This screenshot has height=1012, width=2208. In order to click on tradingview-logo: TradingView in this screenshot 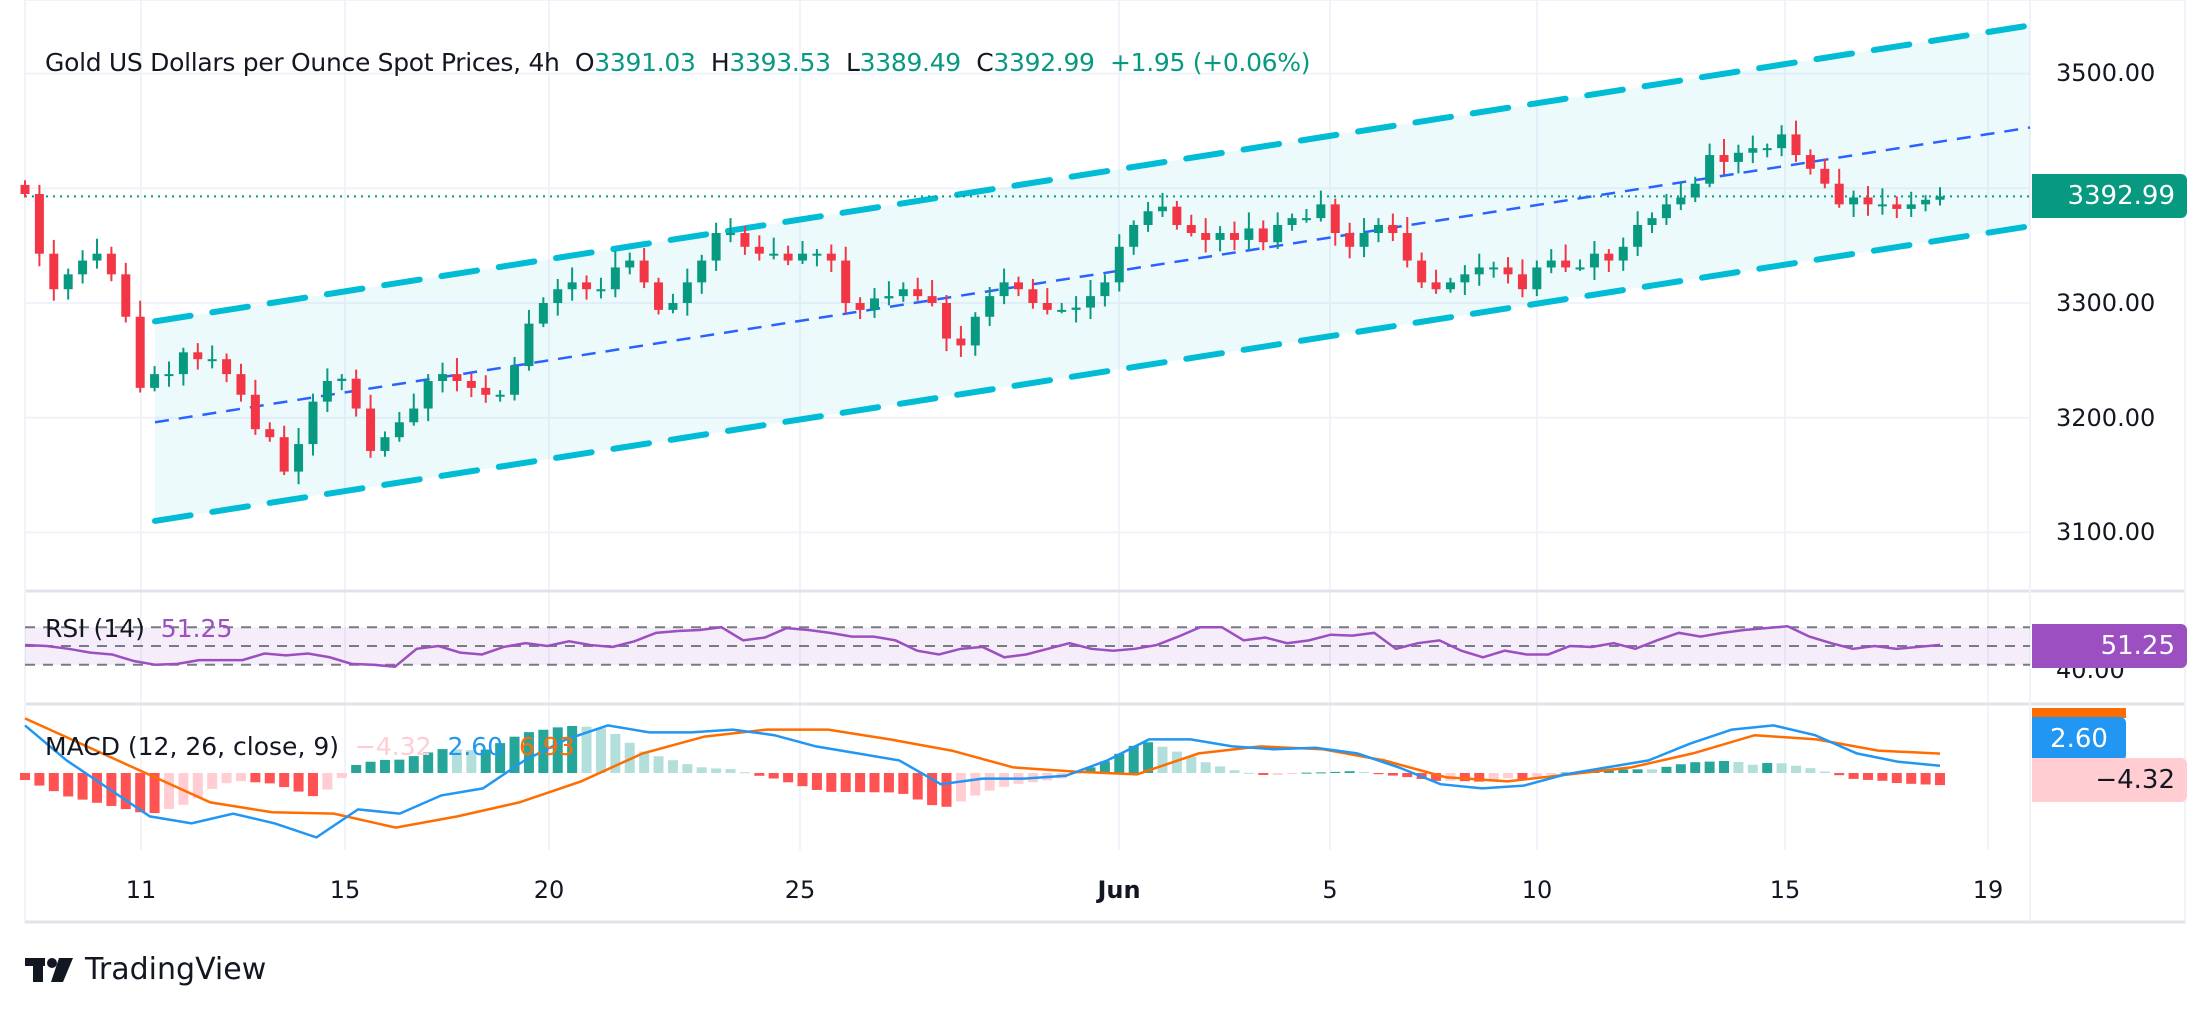, I will do `click(145, 969)`.